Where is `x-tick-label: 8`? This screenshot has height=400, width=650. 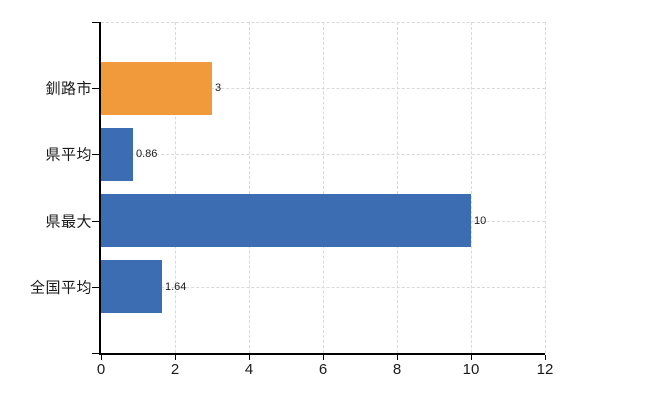
x-tick-label: 8 is located at coordinates (397, 369).